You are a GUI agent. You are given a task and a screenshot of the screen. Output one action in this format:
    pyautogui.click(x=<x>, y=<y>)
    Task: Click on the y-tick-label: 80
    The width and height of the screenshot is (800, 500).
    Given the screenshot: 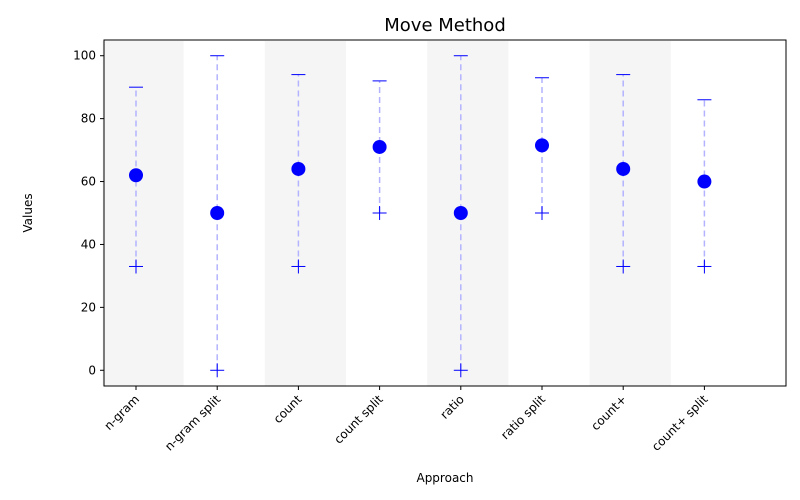 What is the action you would take?
    pyautogui.click(x=88, y=119)
    